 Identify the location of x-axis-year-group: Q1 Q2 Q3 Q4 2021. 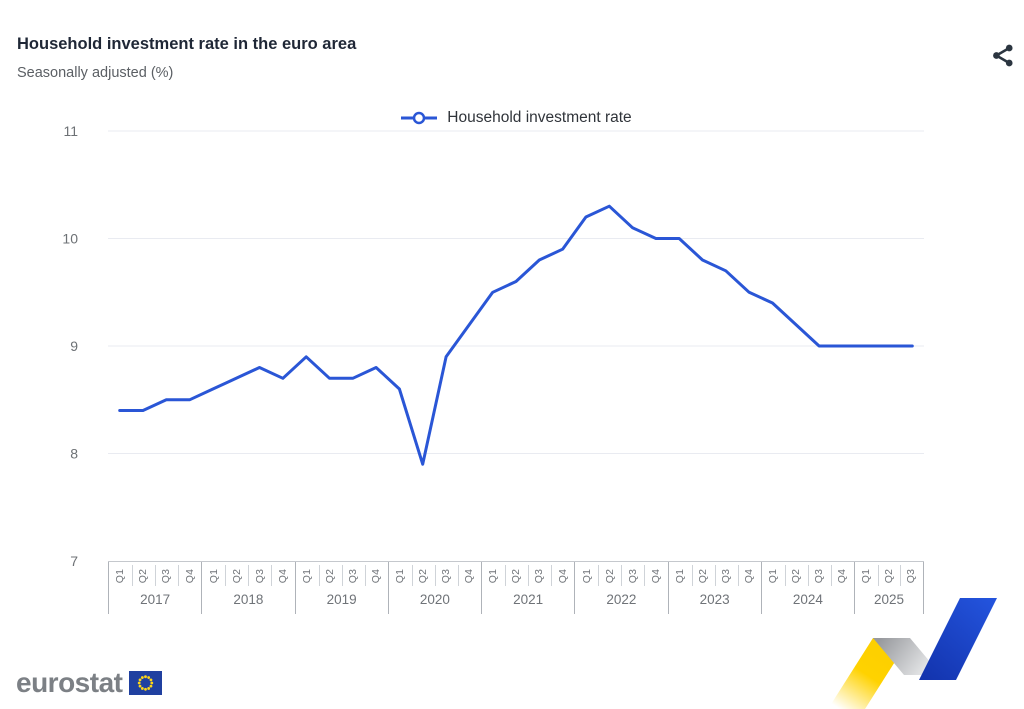
(527, 588).